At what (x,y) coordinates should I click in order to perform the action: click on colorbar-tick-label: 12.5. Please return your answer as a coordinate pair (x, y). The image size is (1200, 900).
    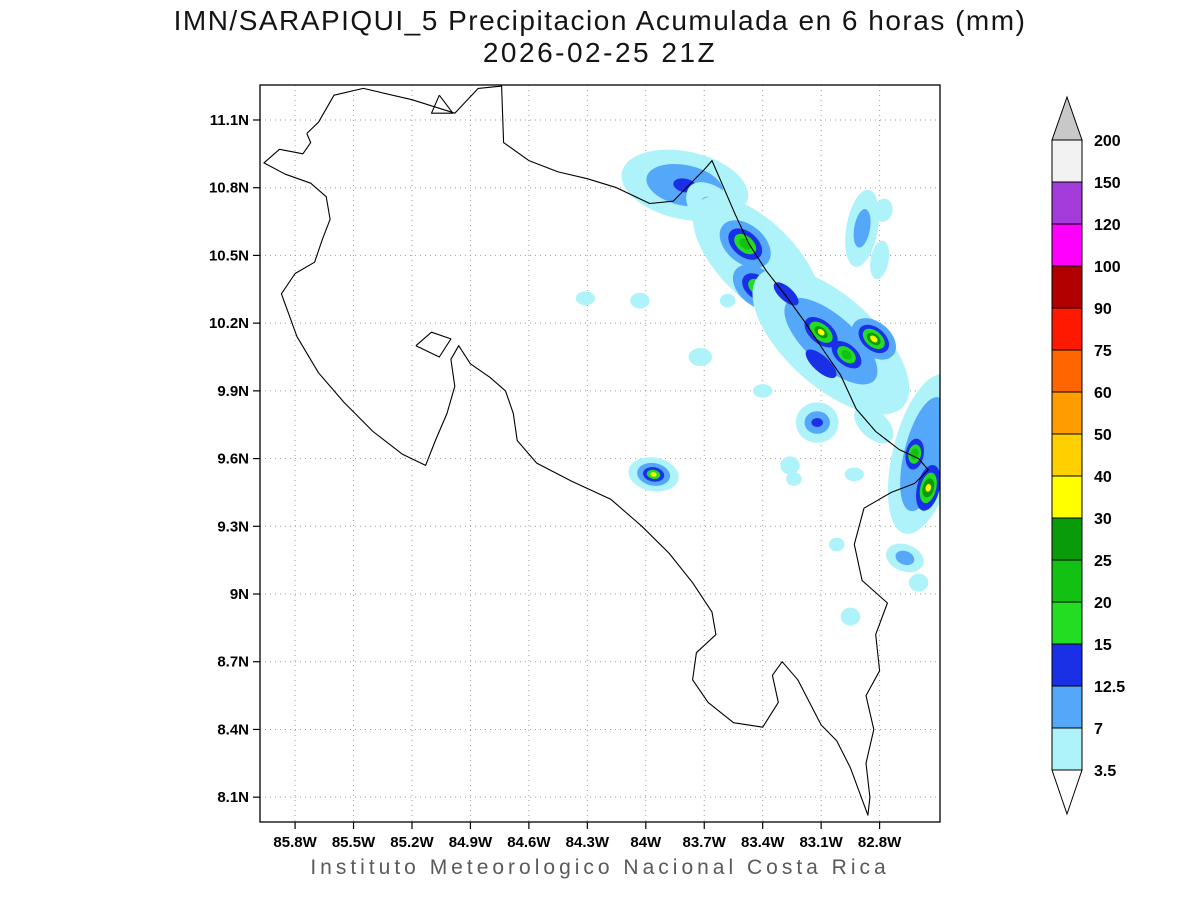
    Looking at the image, I should click on (1109, 687).